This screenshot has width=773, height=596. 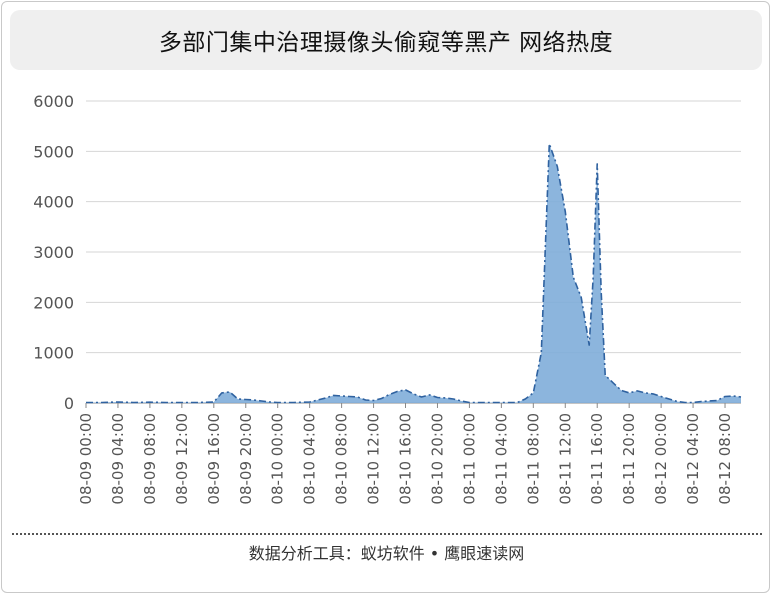 What do you see at coordinates (246, 459) in the screenshot?
I see `x-tick-label: 08-09 20:00` at bounding box center [246, 459].